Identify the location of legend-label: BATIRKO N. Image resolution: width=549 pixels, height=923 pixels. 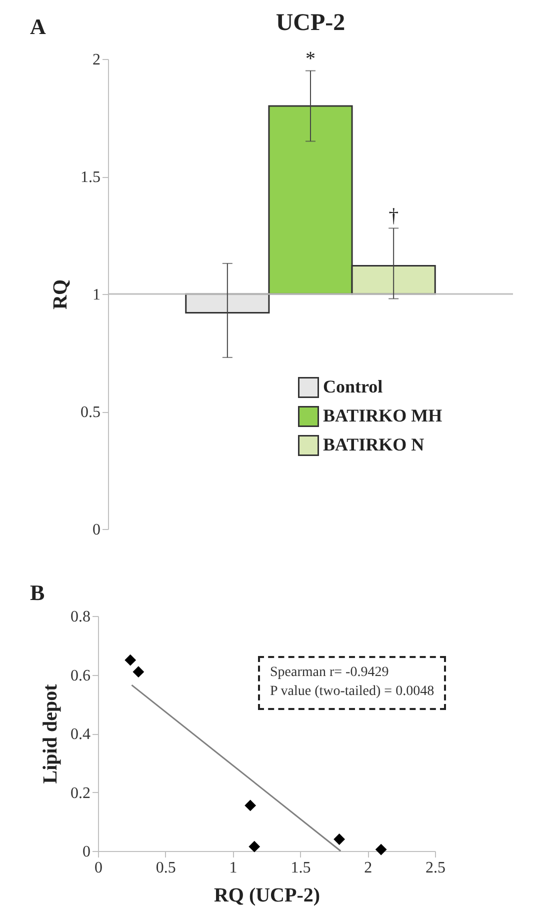
(373, 444).